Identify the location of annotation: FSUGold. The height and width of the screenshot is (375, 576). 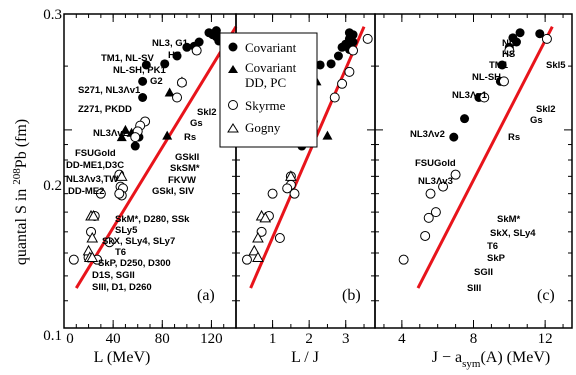
(435, 163).